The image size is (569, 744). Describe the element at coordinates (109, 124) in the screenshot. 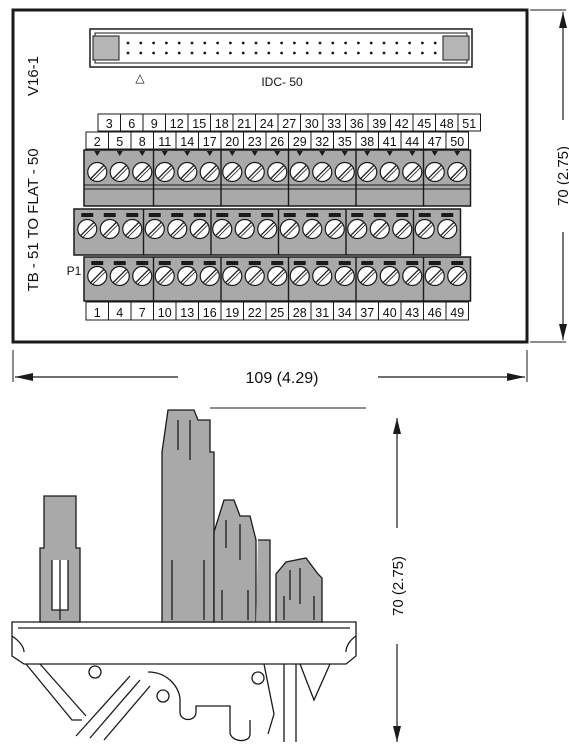

I see `pin-number: 3` at that location.